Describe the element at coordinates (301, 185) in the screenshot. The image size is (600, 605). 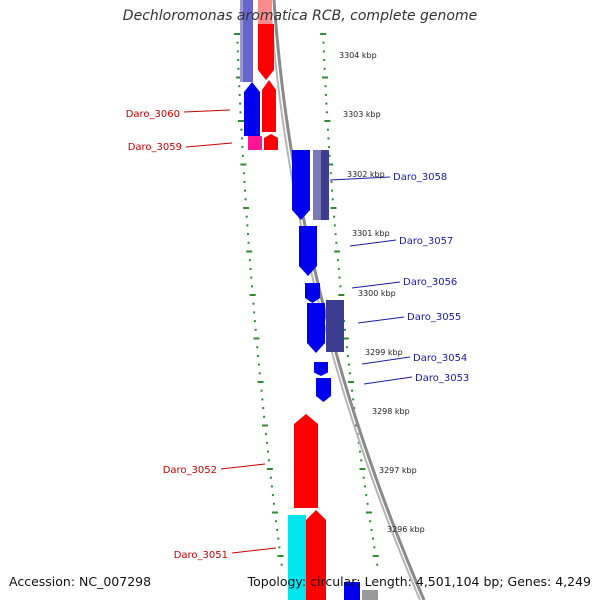
I see `gene-daro-3058-a` at that location.